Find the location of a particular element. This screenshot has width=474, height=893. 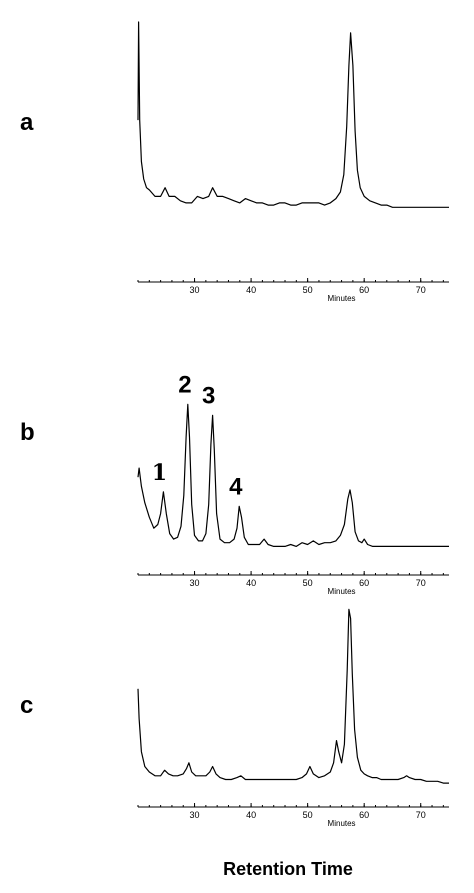

peak-label: 1 is located at coordinates (159, 473).